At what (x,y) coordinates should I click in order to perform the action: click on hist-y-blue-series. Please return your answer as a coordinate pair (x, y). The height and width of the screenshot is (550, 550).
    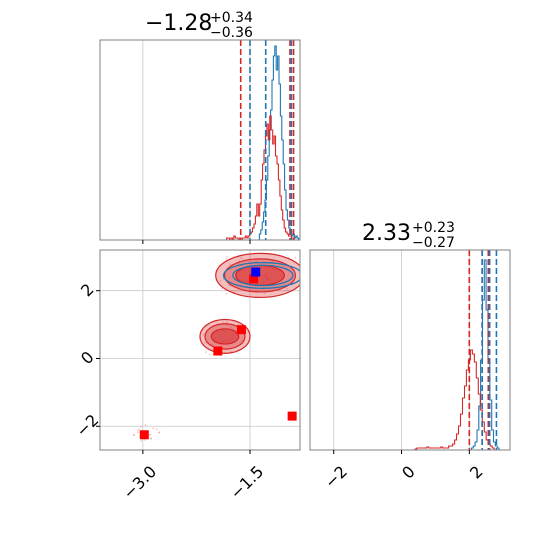
    Looking at the image, I should click on (410, 355).